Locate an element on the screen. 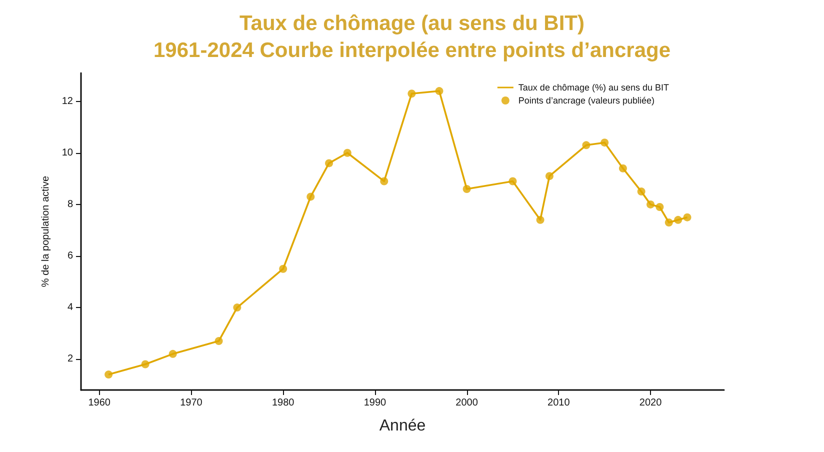  x-tick-label: 2020 is located at coordinates (650, 403).